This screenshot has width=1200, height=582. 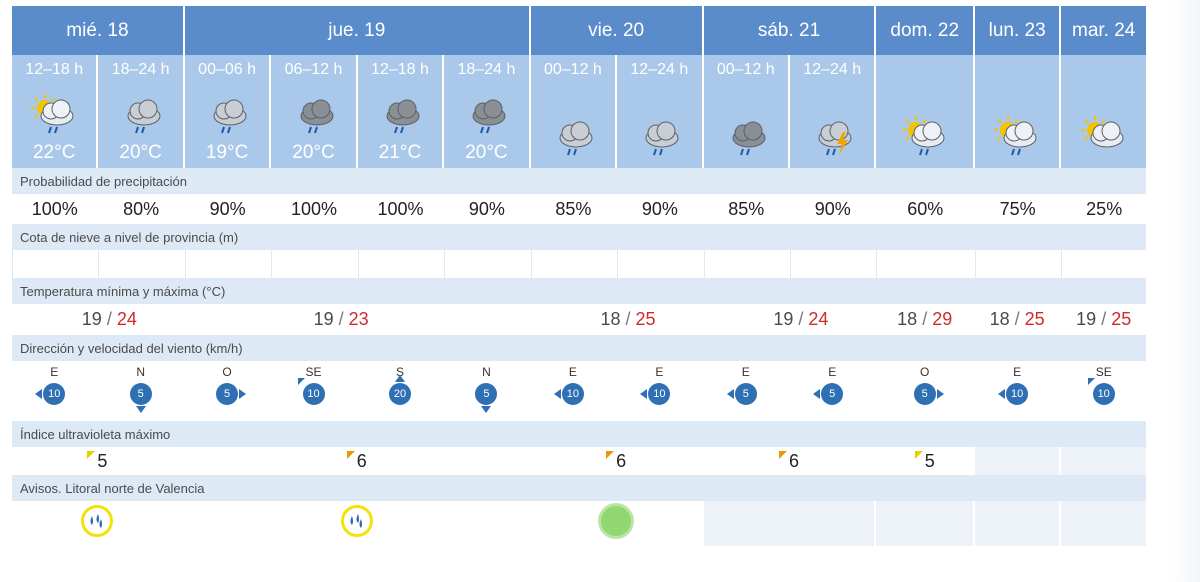 I want to click on avisos-label-row: Avisos. Litoral norte de Valencia, so click(x=579, y=488).